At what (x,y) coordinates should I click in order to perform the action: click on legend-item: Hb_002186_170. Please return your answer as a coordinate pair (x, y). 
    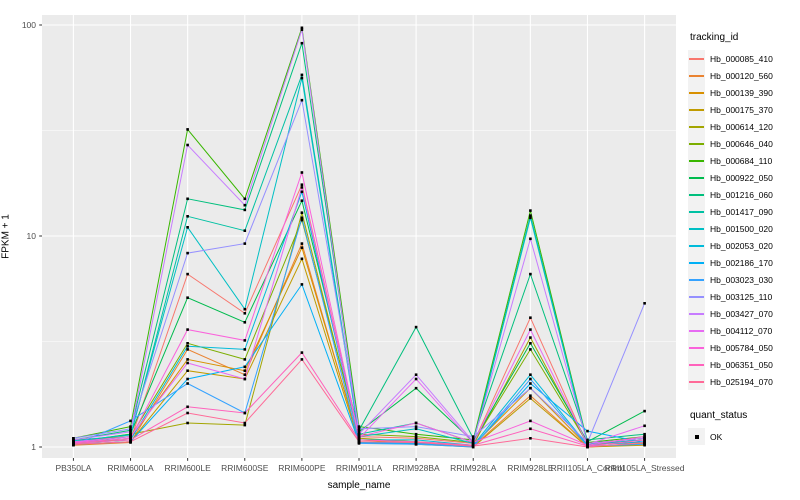
    Looking at the image, I should click on (744, 262).